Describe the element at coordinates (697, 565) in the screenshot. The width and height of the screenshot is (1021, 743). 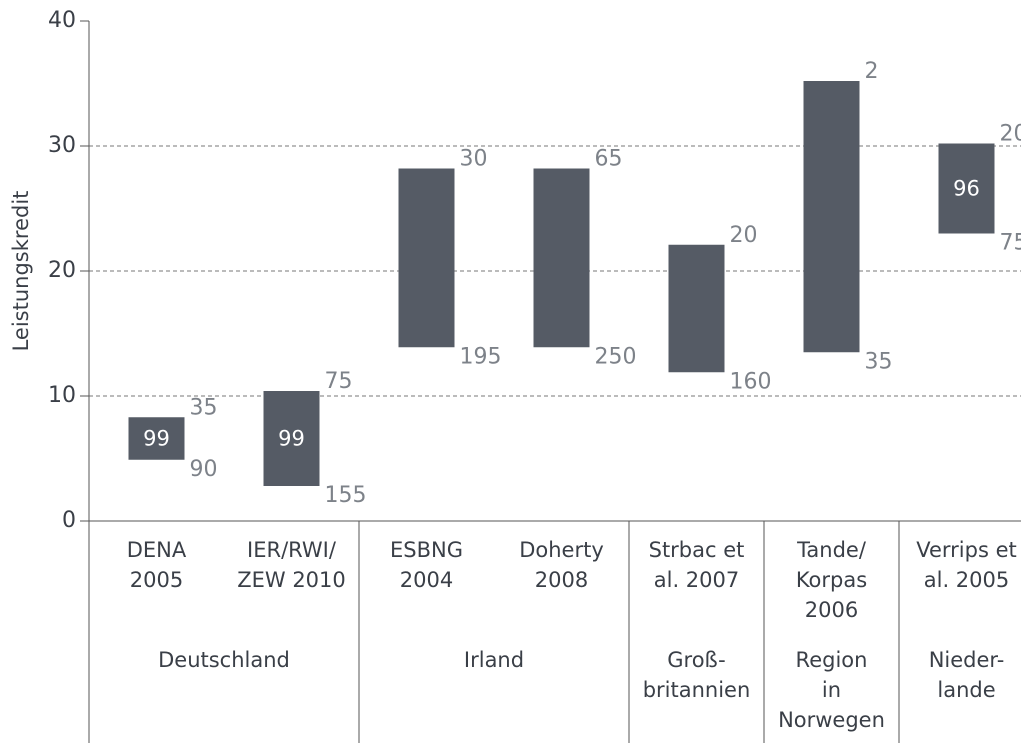
I see `x-tick-label: Strbac et al. 2007` at that location.